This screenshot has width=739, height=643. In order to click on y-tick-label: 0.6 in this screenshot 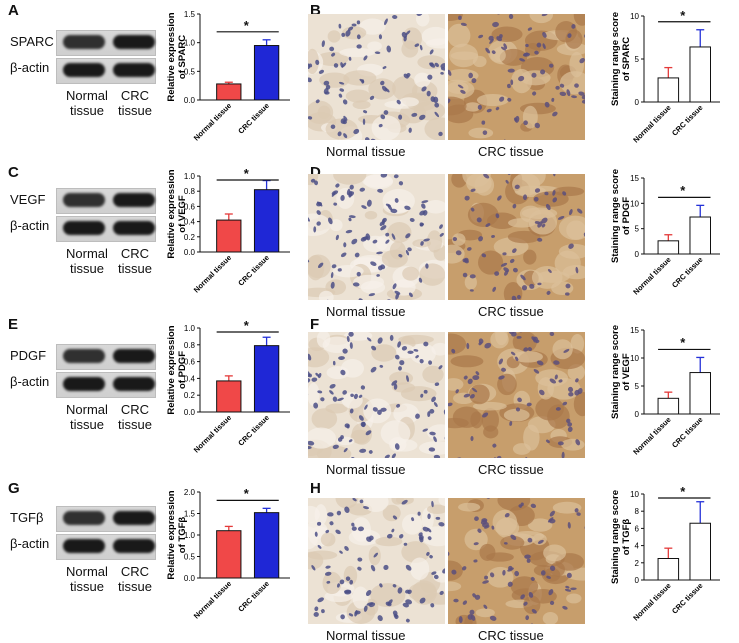, I will do `click(190, 206)`.